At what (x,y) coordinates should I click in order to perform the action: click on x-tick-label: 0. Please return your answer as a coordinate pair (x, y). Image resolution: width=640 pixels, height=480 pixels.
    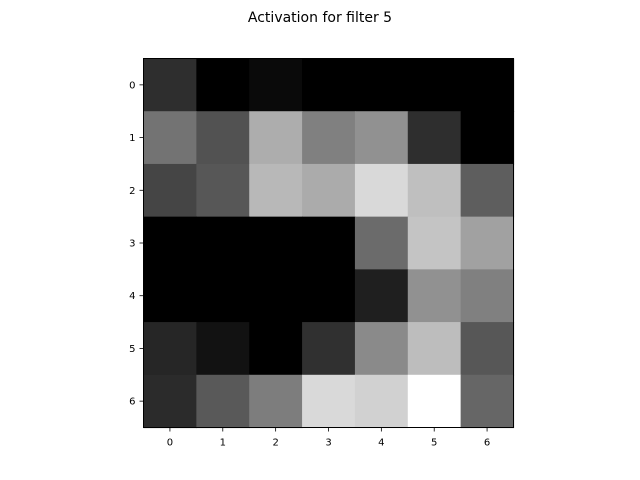
    Looking at the image, I should click on (170, 443).